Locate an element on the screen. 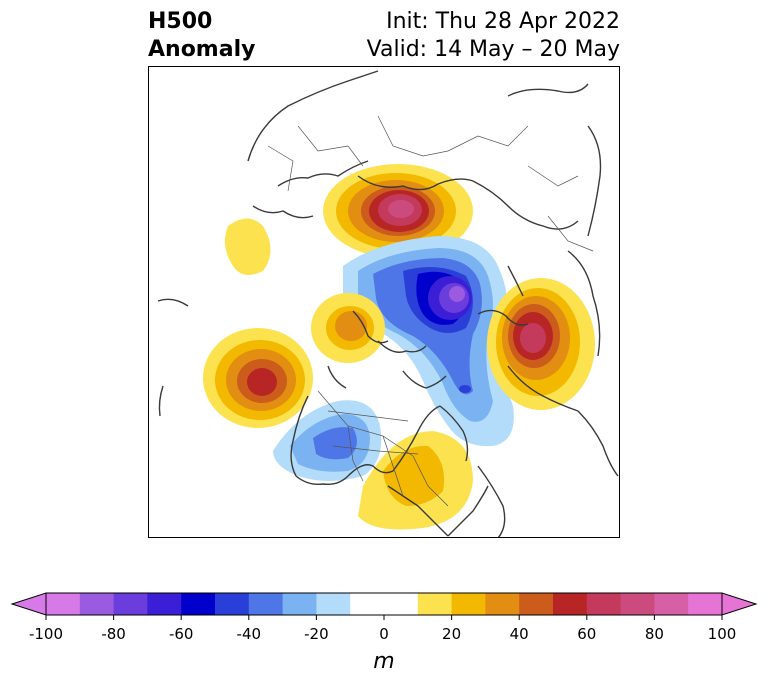 The width and height of the screenshot is (768, 684). title-left: H500 Anomaly is located at coordinates (201, 36).